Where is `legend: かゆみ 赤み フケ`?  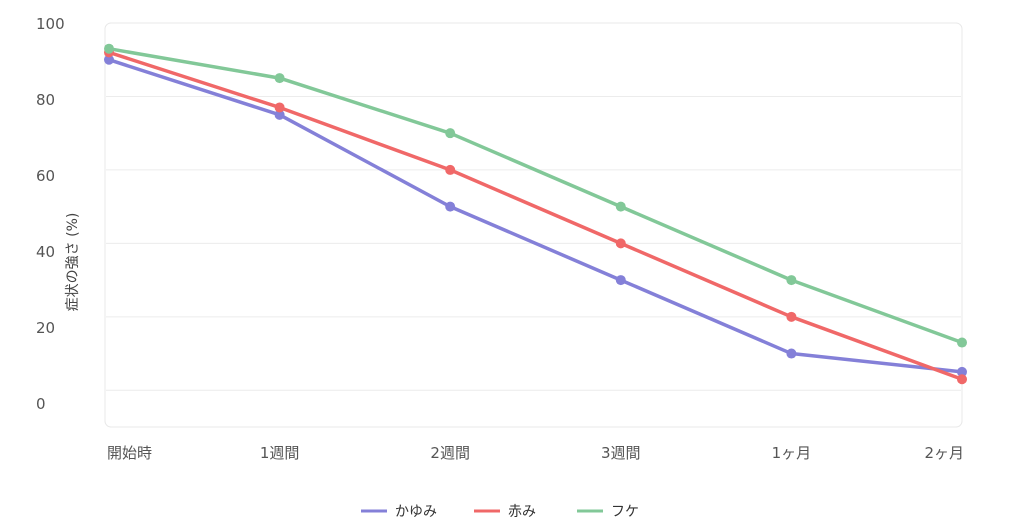
legend: かゆみ 赤み フケ is located at coordinates (500, 512).